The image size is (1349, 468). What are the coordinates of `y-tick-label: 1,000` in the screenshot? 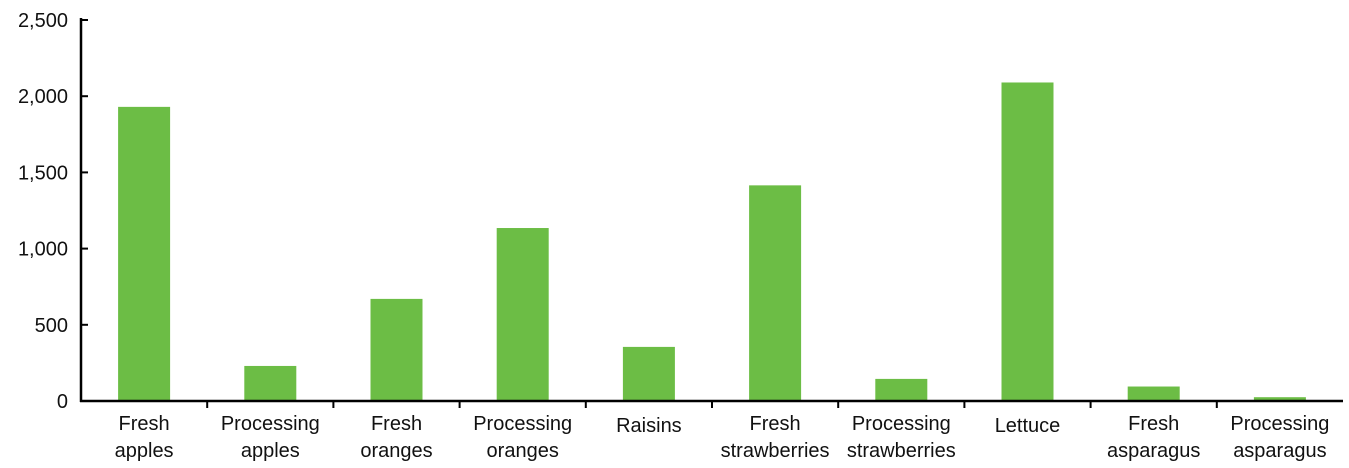 It's located at (43, 250).